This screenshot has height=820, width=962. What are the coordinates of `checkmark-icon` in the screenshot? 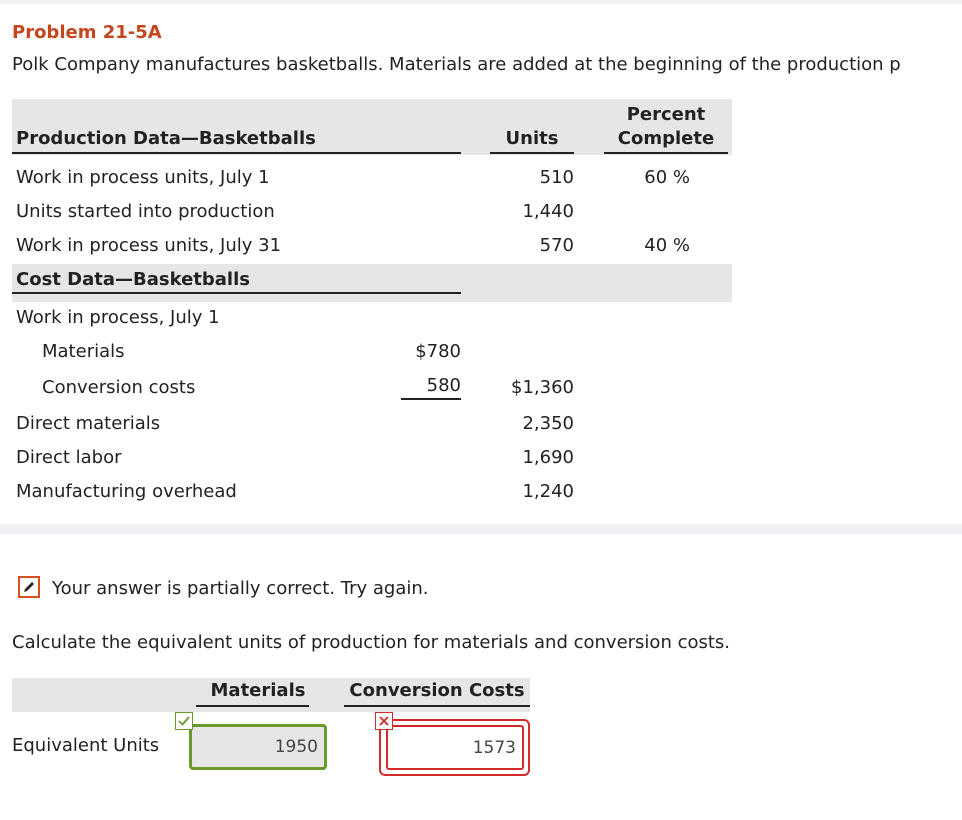 It's located at (184, 721).